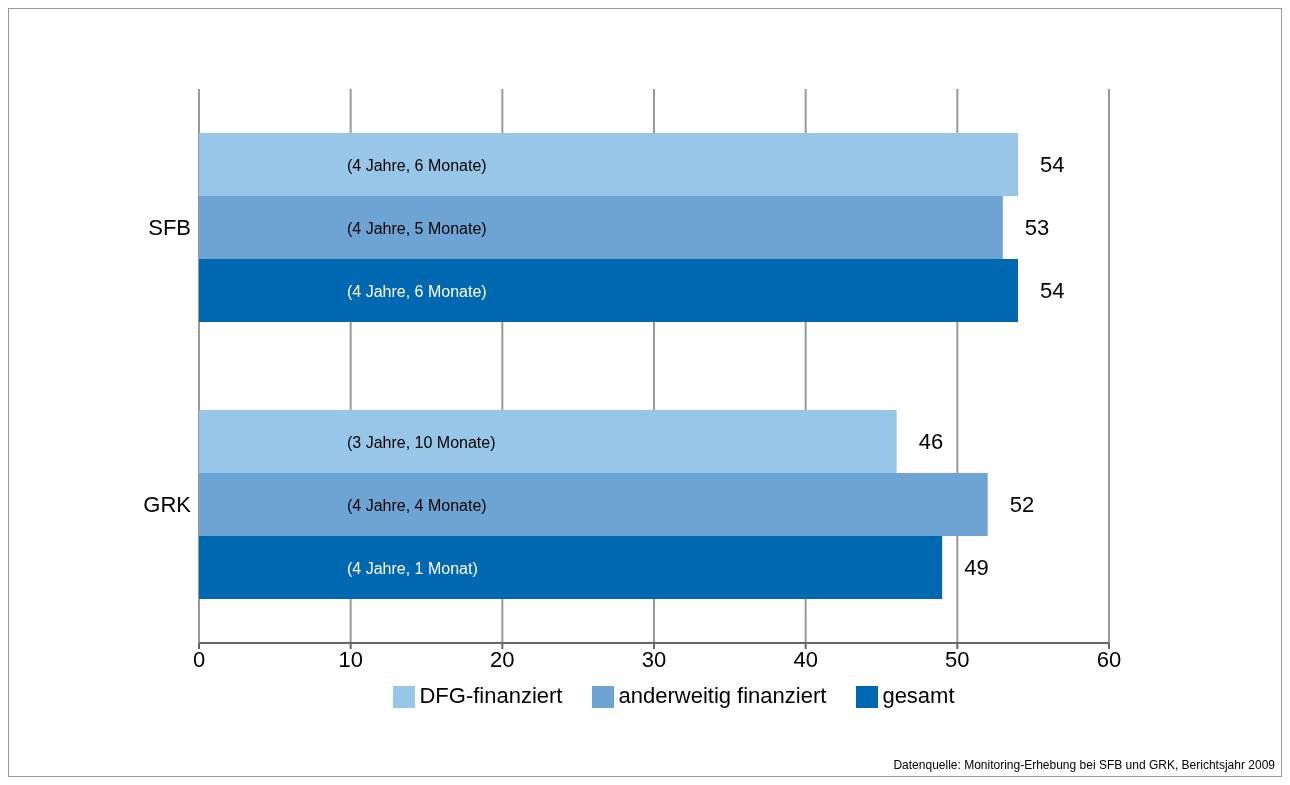 The height and width of the screenshot is (785, 1290). I want to click on data-label: 53, so click(1037, 228).